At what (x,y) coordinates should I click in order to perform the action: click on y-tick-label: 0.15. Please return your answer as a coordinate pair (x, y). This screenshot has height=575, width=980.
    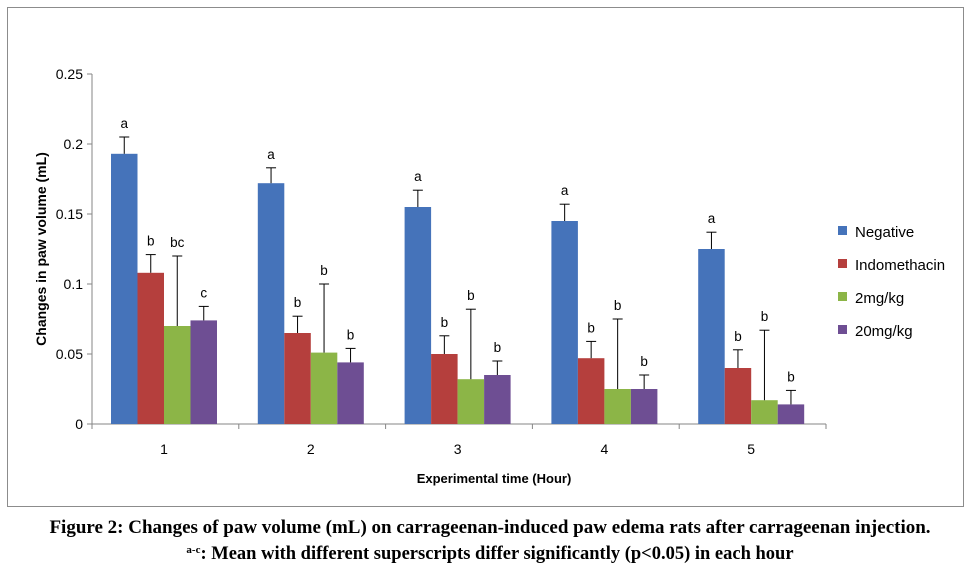
    Looking at the image, I should click on (69, 214).